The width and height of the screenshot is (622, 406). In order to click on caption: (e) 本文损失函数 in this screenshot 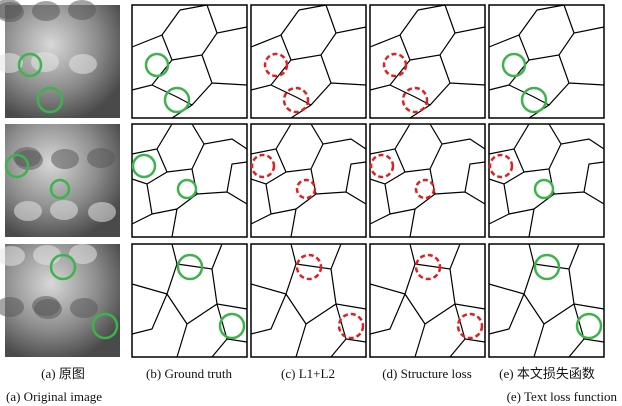, I will do `click(547, 373)`.